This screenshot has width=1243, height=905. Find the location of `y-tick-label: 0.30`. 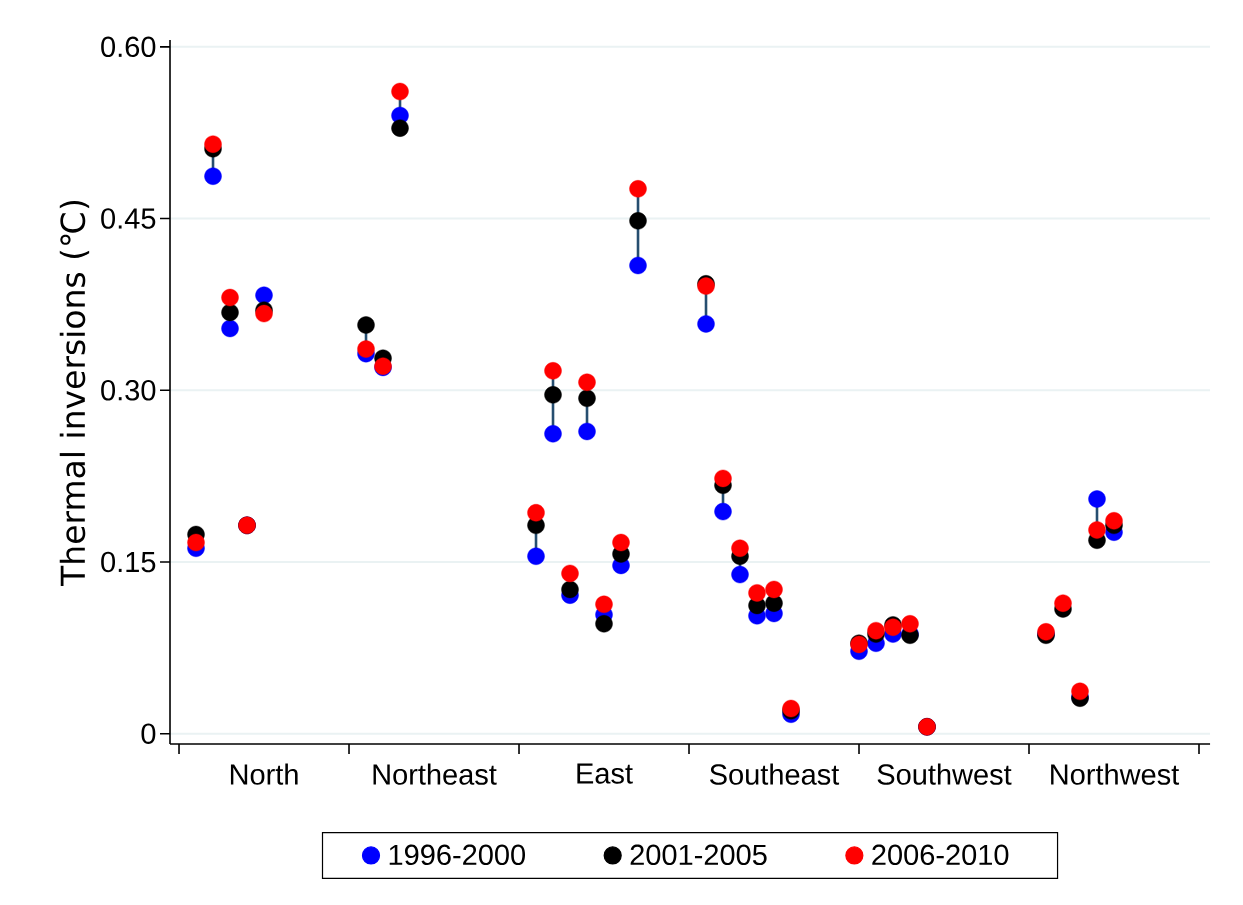

y-tick-label: 0.30 is located at coordinates (128, 390).